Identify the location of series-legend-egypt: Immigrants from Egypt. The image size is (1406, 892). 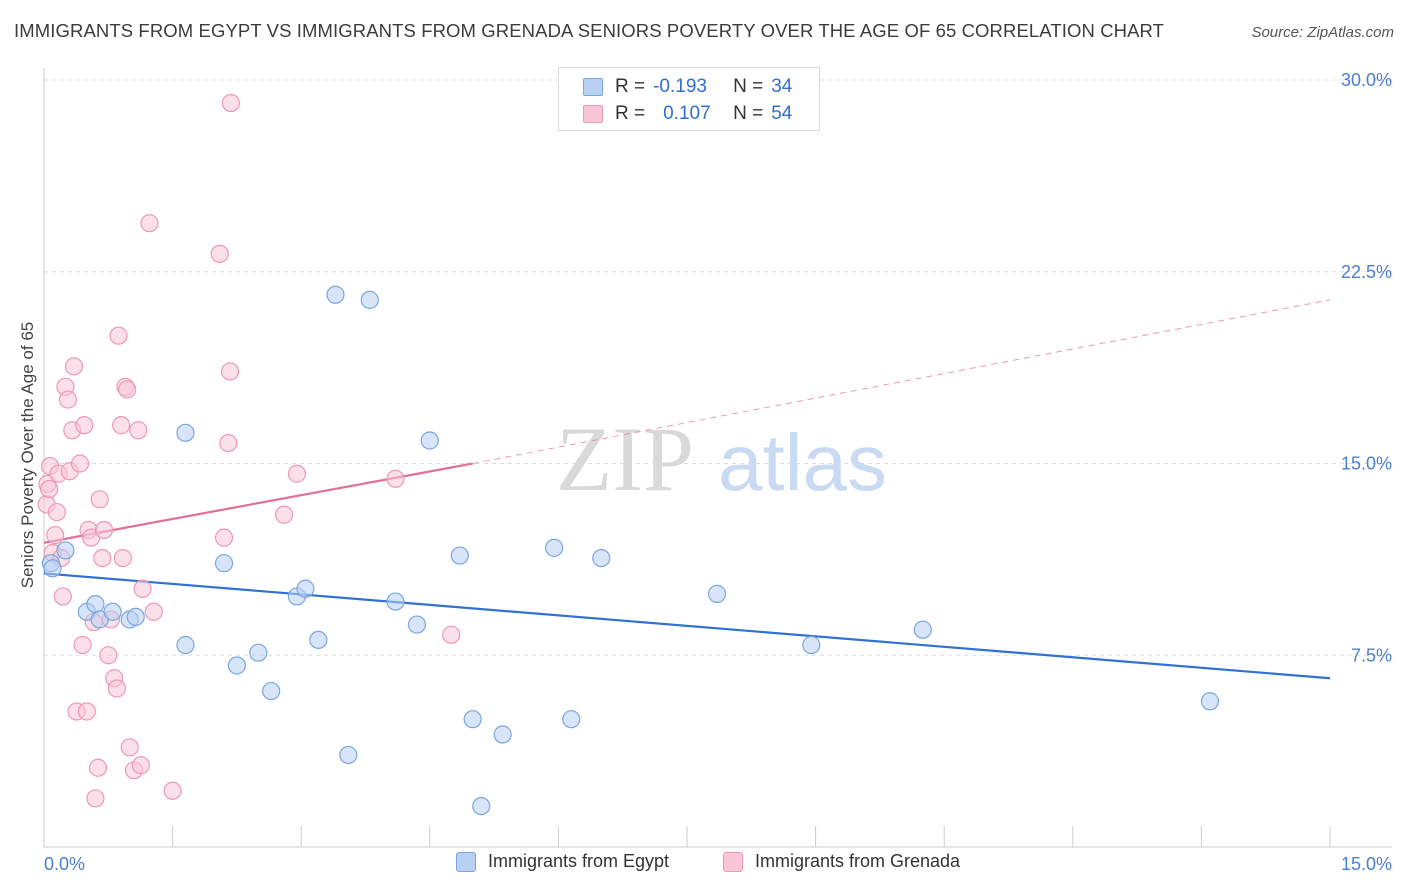
(562, 861).